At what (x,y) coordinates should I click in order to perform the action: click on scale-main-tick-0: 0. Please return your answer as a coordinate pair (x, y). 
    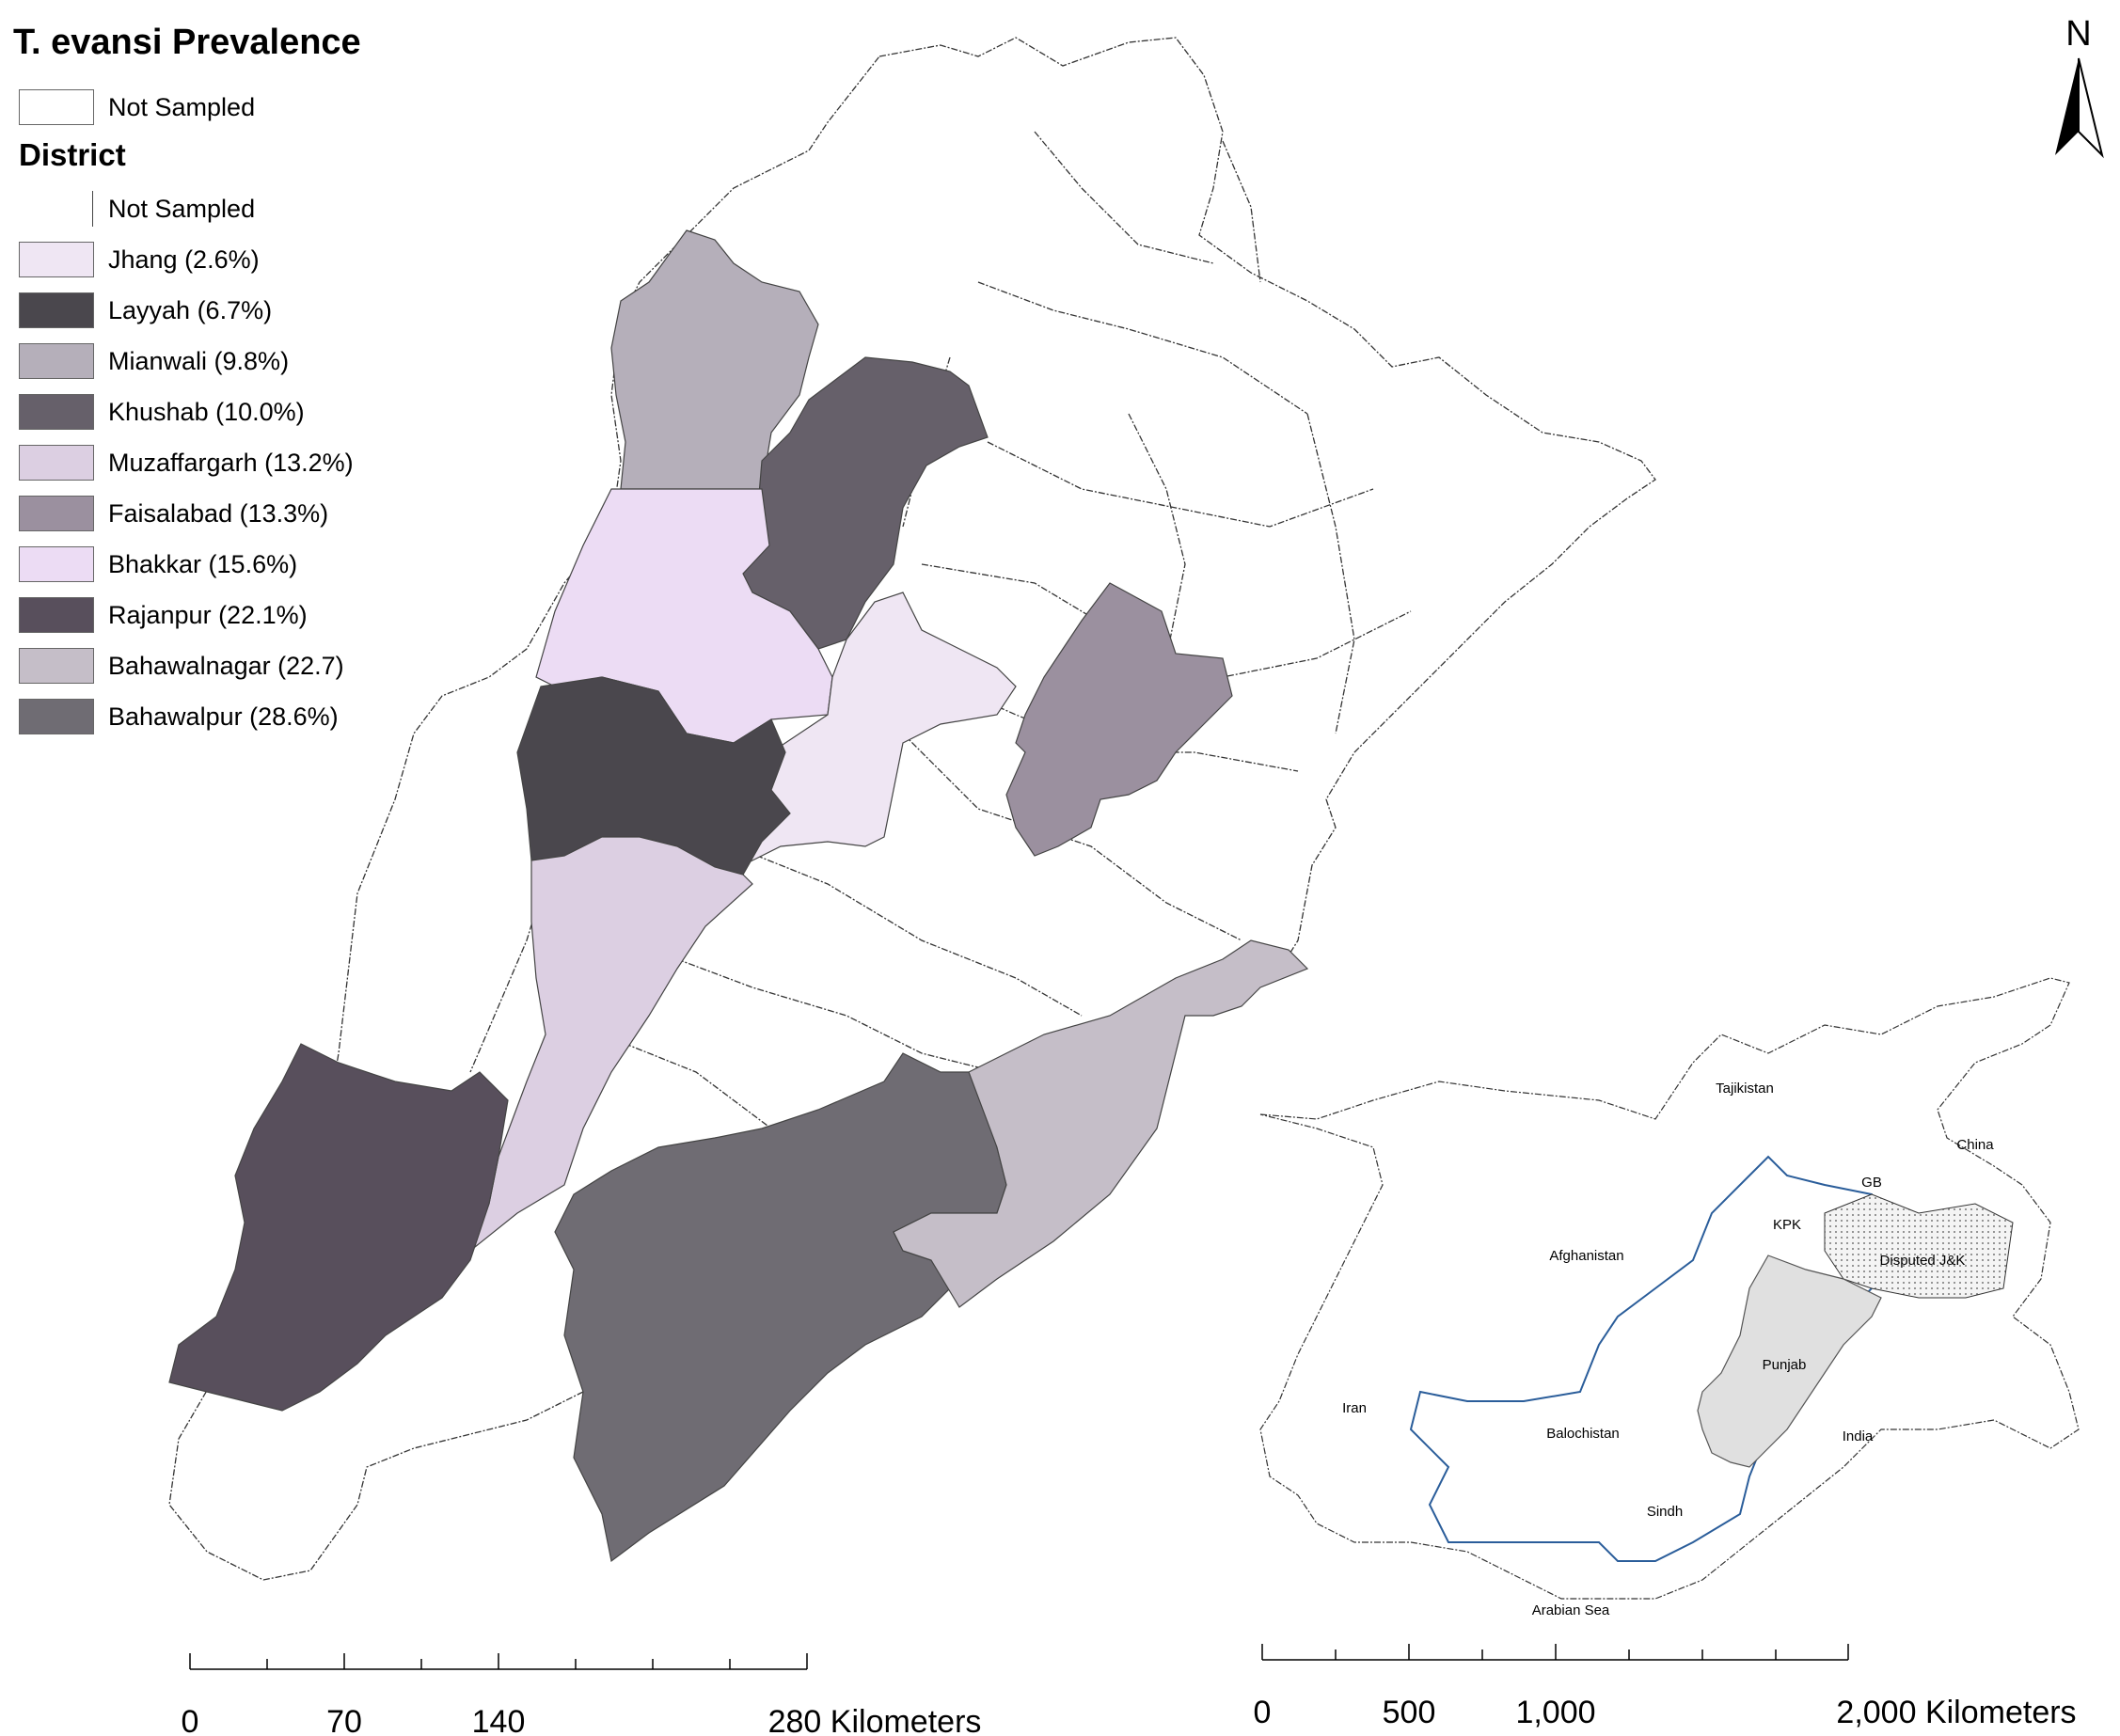
    Looking at the image, I should click on (190, 1720).